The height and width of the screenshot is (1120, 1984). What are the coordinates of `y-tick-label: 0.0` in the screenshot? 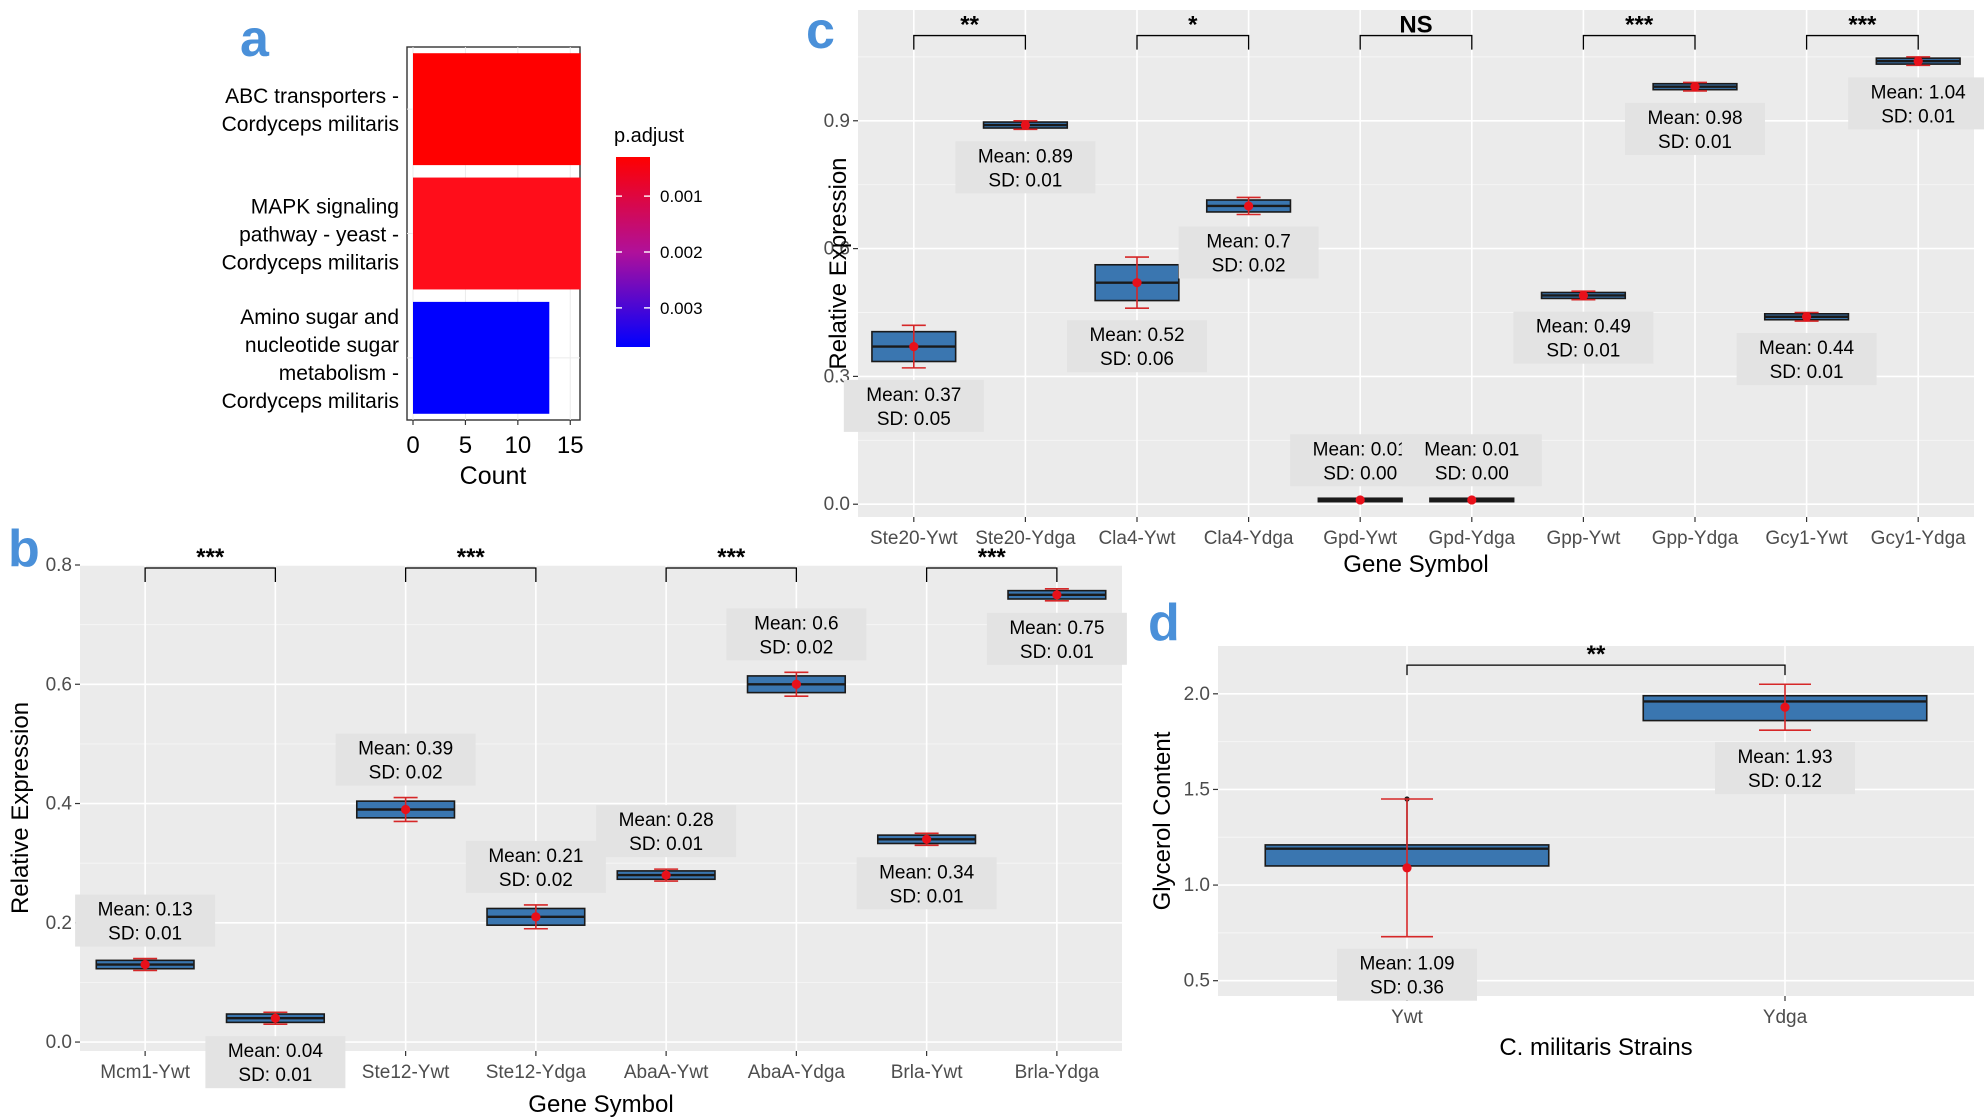 It's located at (59, 1042).